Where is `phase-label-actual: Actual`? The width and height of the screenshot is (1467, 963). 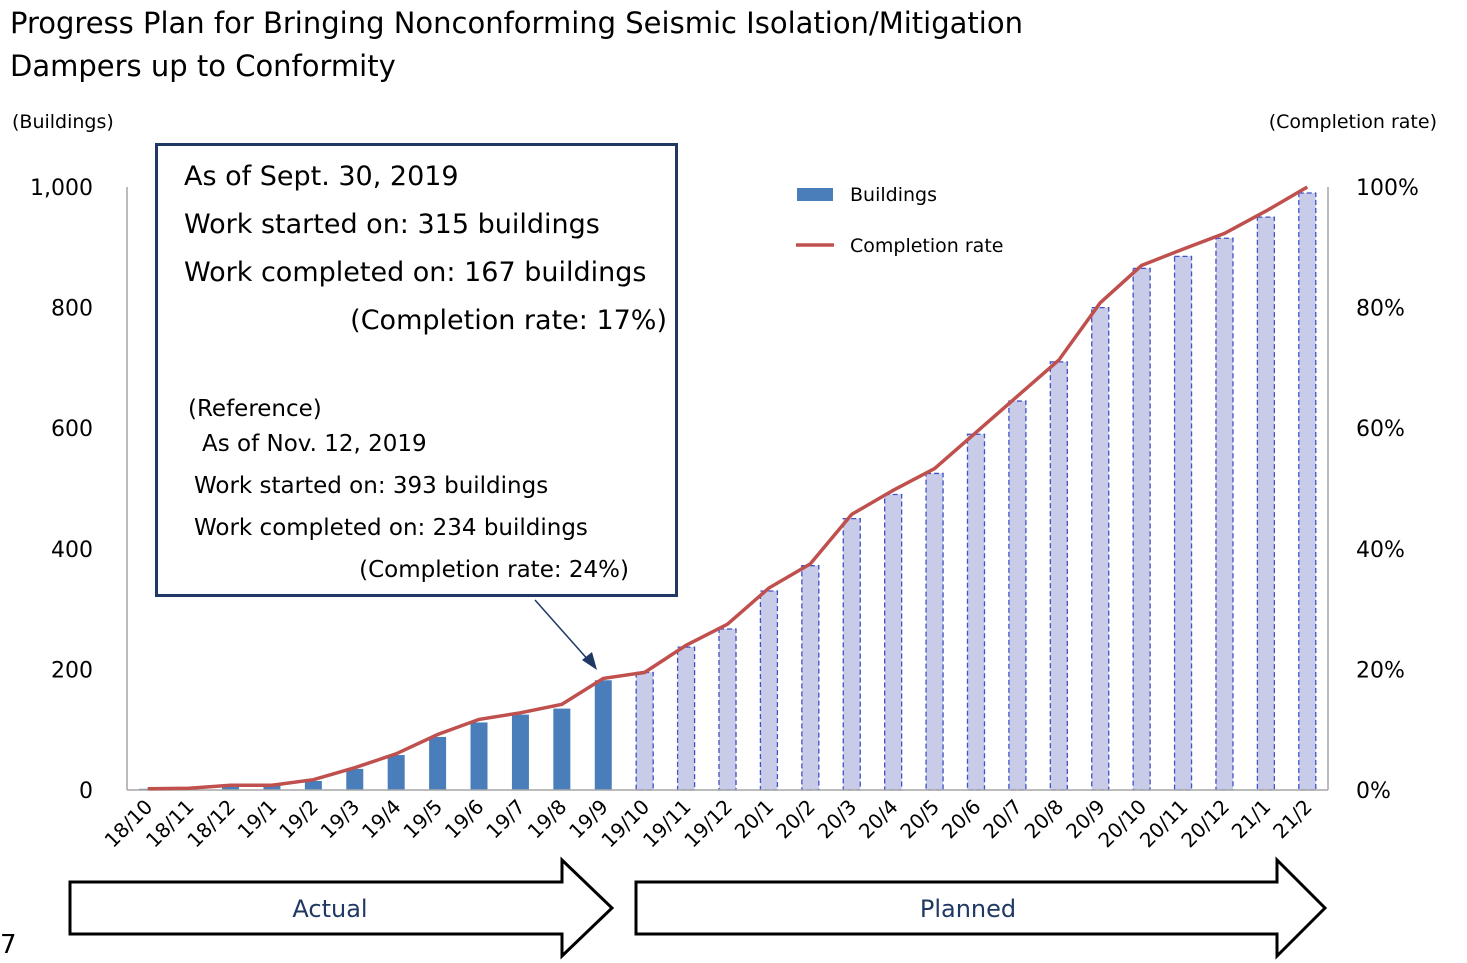 phase-label-actual: Actual is located at coordinates (329, 909).